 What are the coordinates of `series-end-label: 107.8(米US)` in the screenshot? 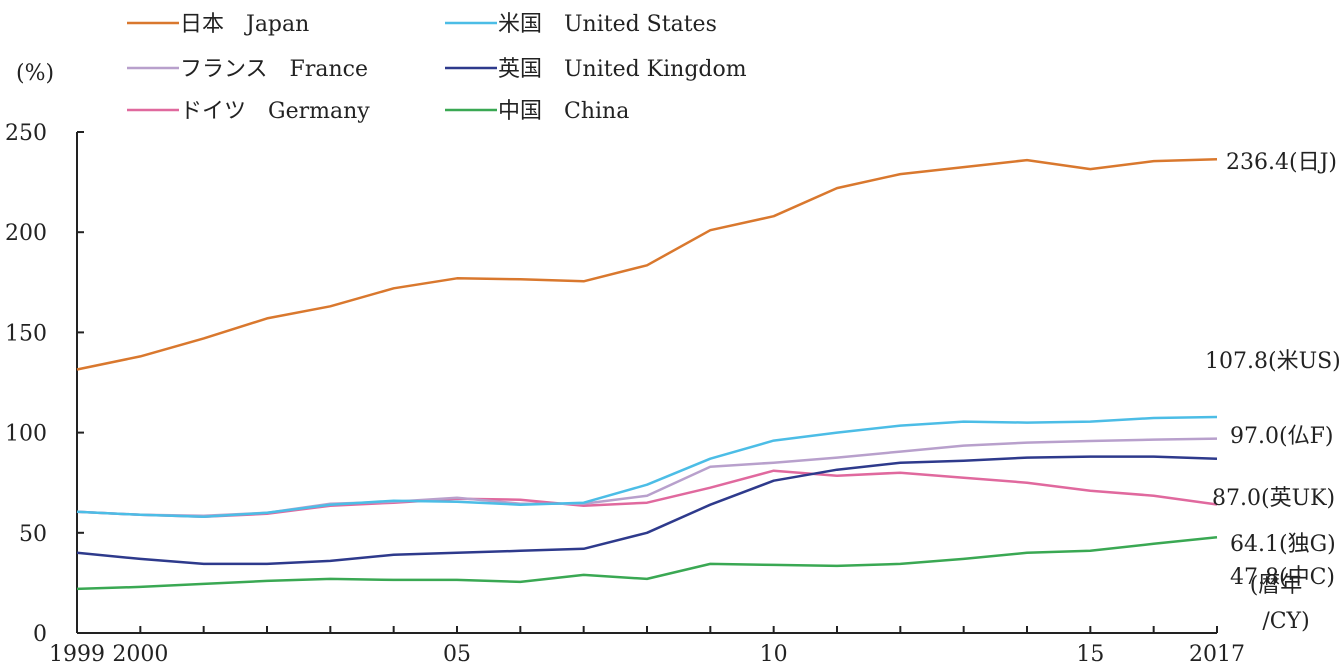 It's located at (1273, 361).